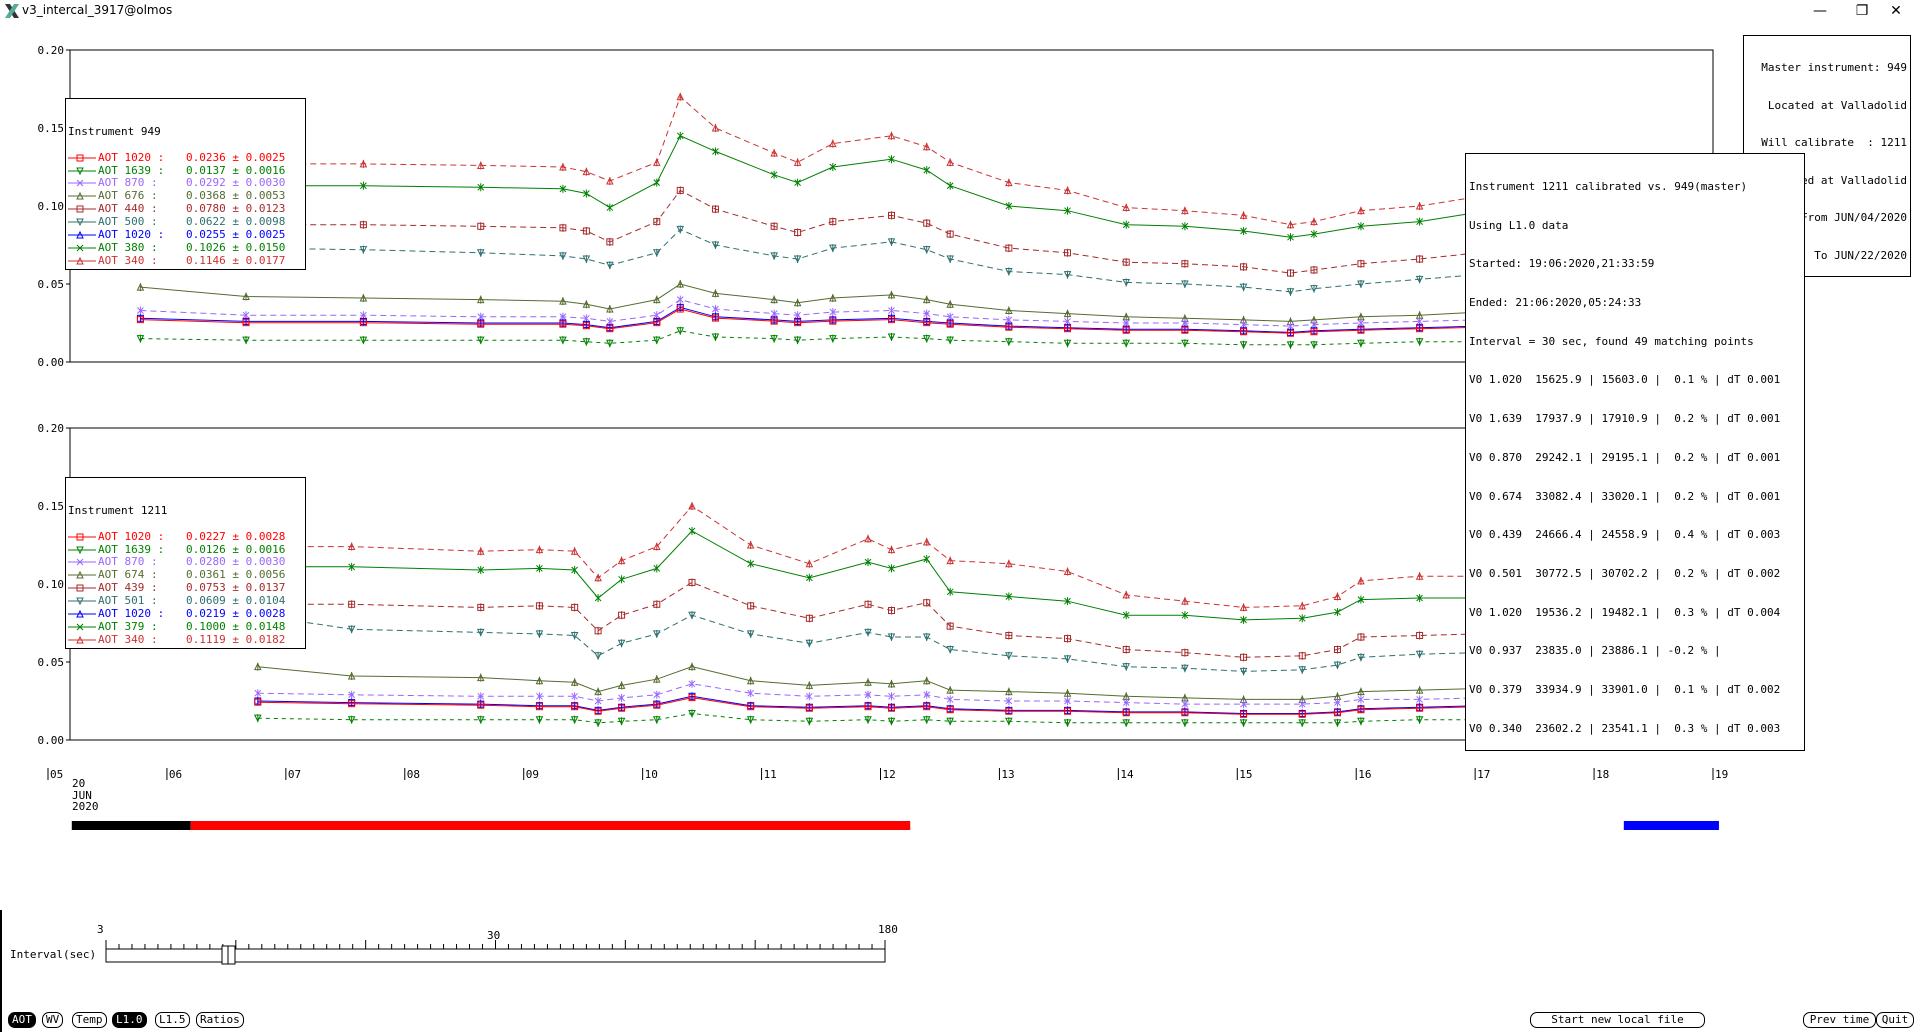 The width and height of the screenshot is (1915, 1032). Describe the element at coordinates (185, 248) in the screenshot. I see `legend-row: AOT 380 : 0.1026 ± 0.0150` at that location.